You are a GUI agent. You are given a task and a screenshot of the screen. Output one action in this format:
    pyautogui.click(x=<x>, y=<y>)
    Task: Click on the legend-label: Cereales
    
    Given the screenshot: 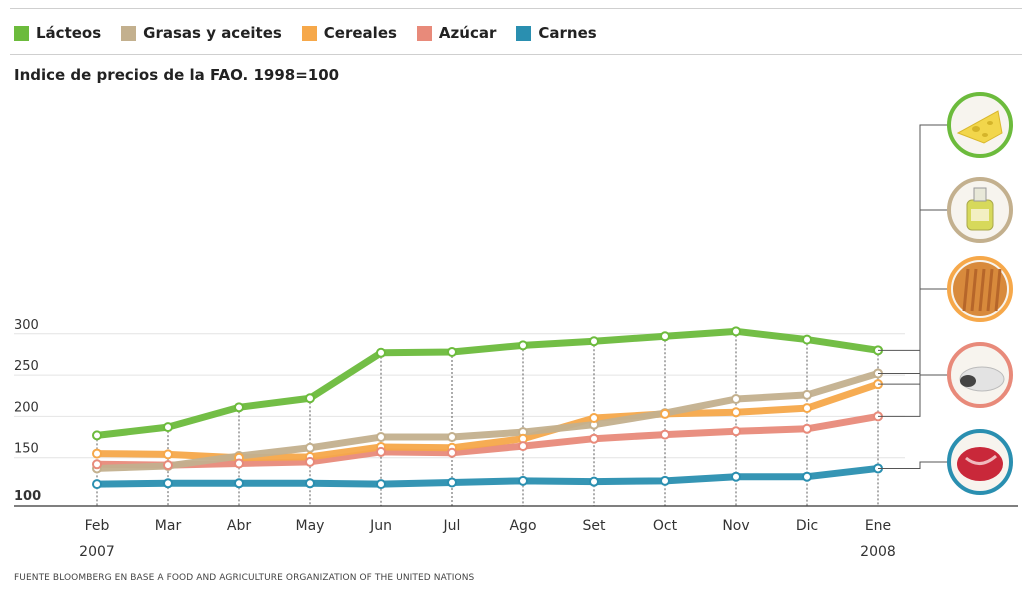 What is the action you would take?
    pyautogui.click(x=360, y=33)
    